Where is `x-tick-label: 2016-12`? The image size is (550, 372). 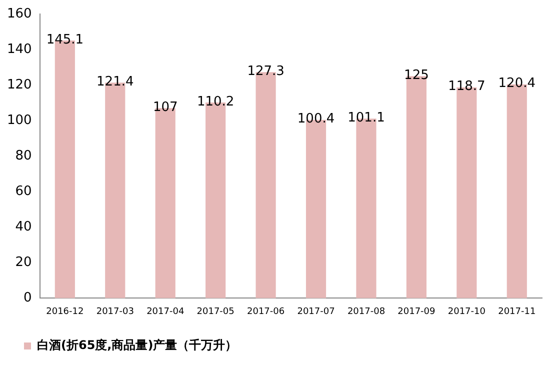 x-tick-label: 2016-12 is located at coordinates (65, 311).